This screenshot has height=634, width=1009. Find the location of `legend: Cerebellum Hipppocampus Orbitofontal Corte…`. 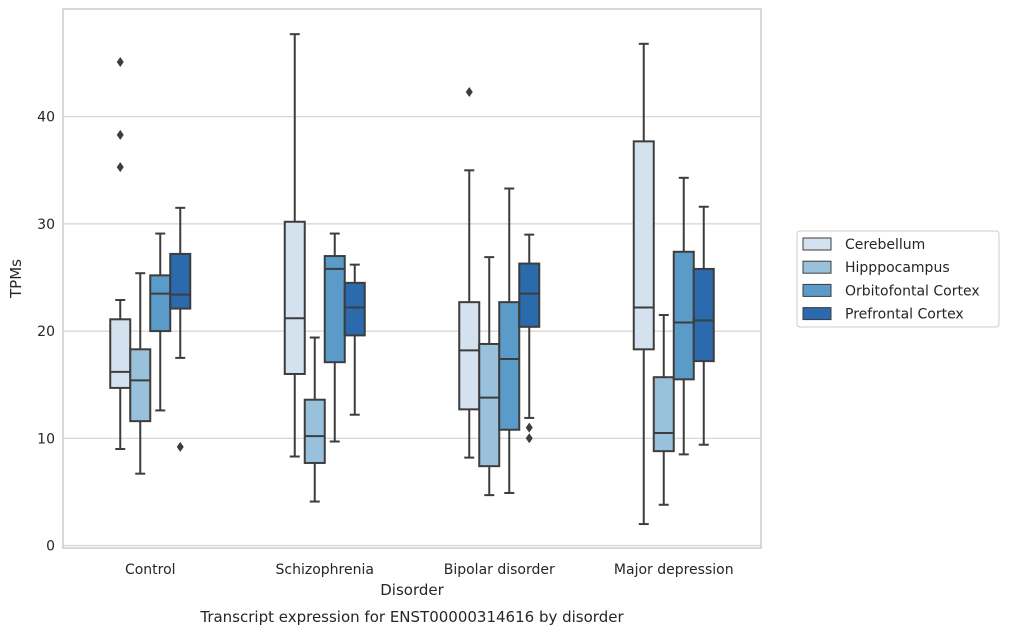

legend: Cerebellum Hipppocampus Orbitofontal Corte… is located at coordinates (898, 279).